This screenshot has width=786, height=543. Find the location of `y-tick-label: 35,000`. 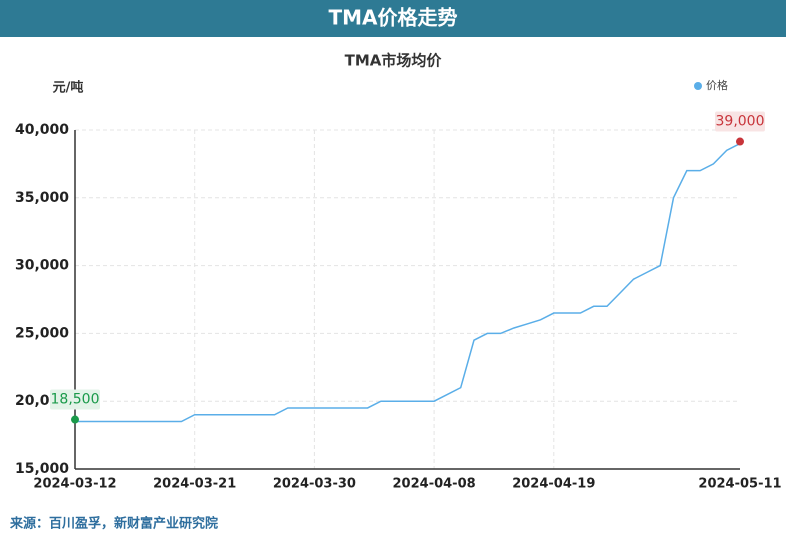

y-tick-label: 35,000 is located at coordinates (42, 198).